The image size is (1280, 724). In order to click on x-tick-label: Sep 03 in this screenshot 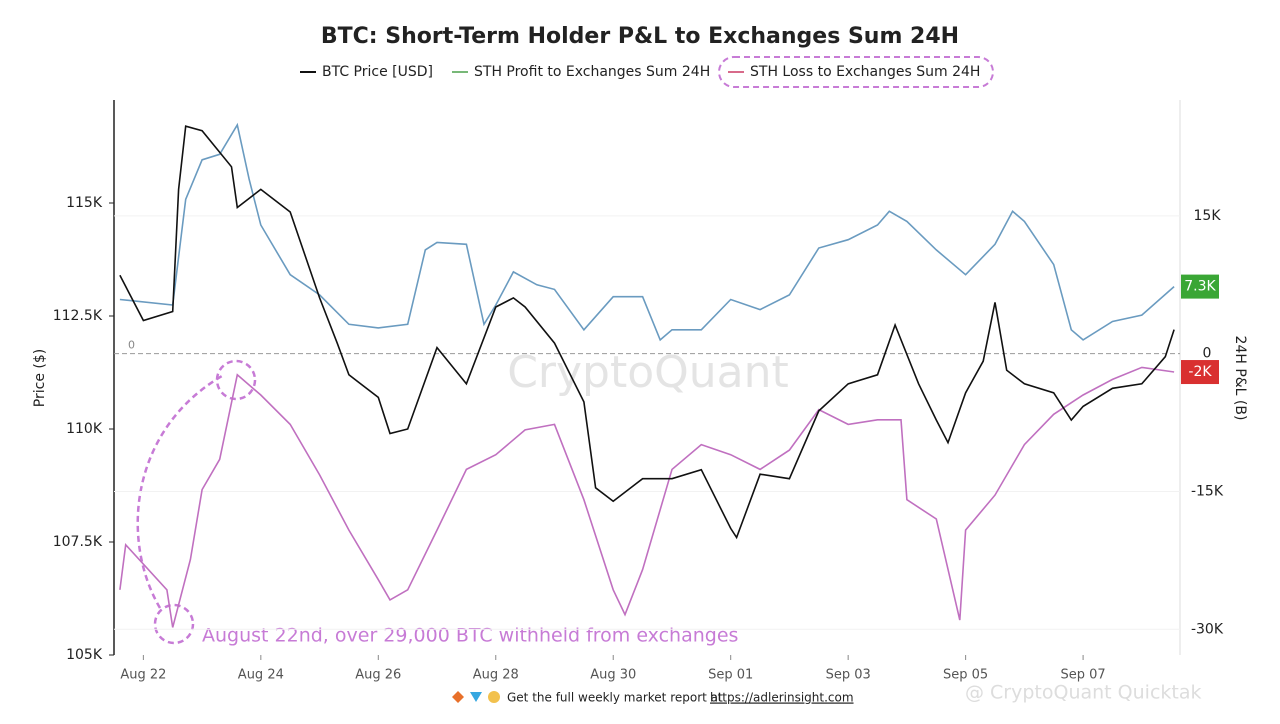, I will do `click(848, 675)`.